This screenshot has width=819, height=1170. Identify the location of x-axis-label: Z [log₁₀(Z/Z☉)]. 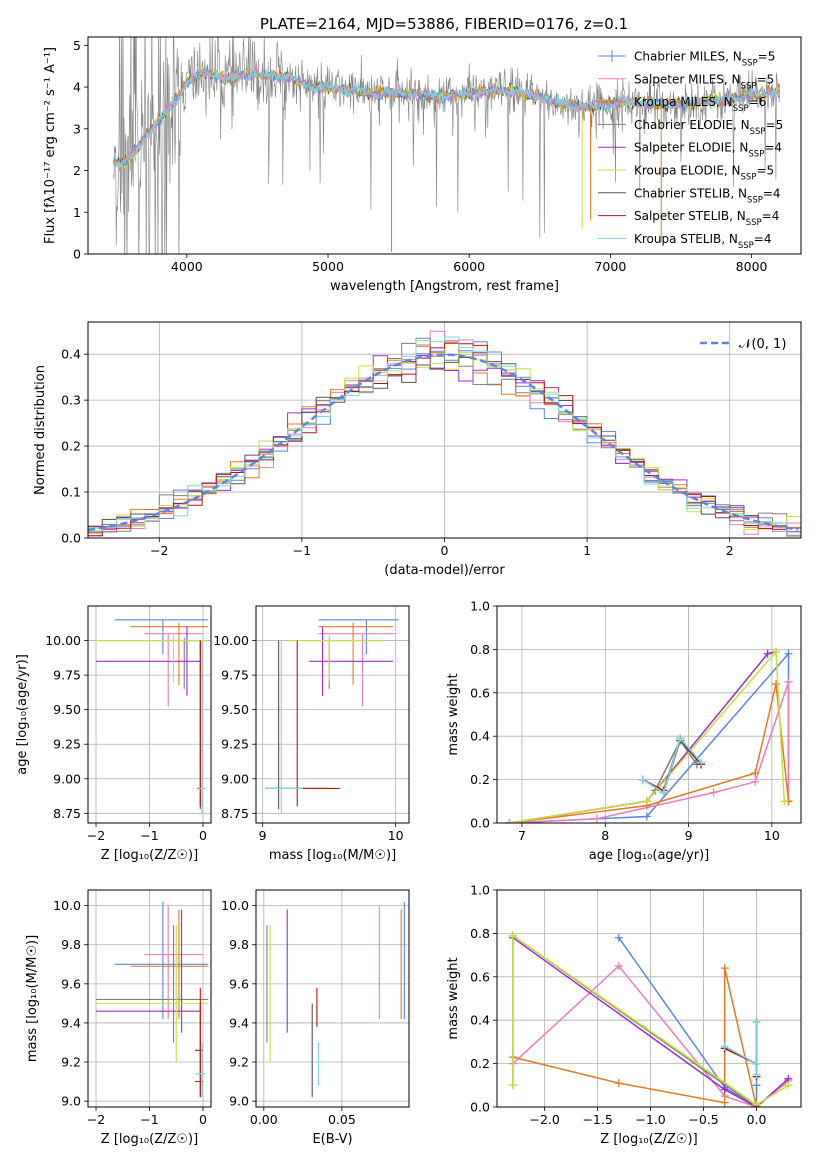
(149, 1139).